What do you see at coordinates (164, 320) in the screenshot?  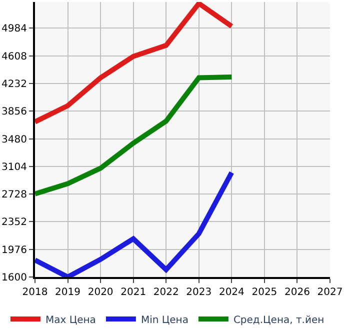 I see `legend-label: Min Цена` at bounding box center [164, 320].